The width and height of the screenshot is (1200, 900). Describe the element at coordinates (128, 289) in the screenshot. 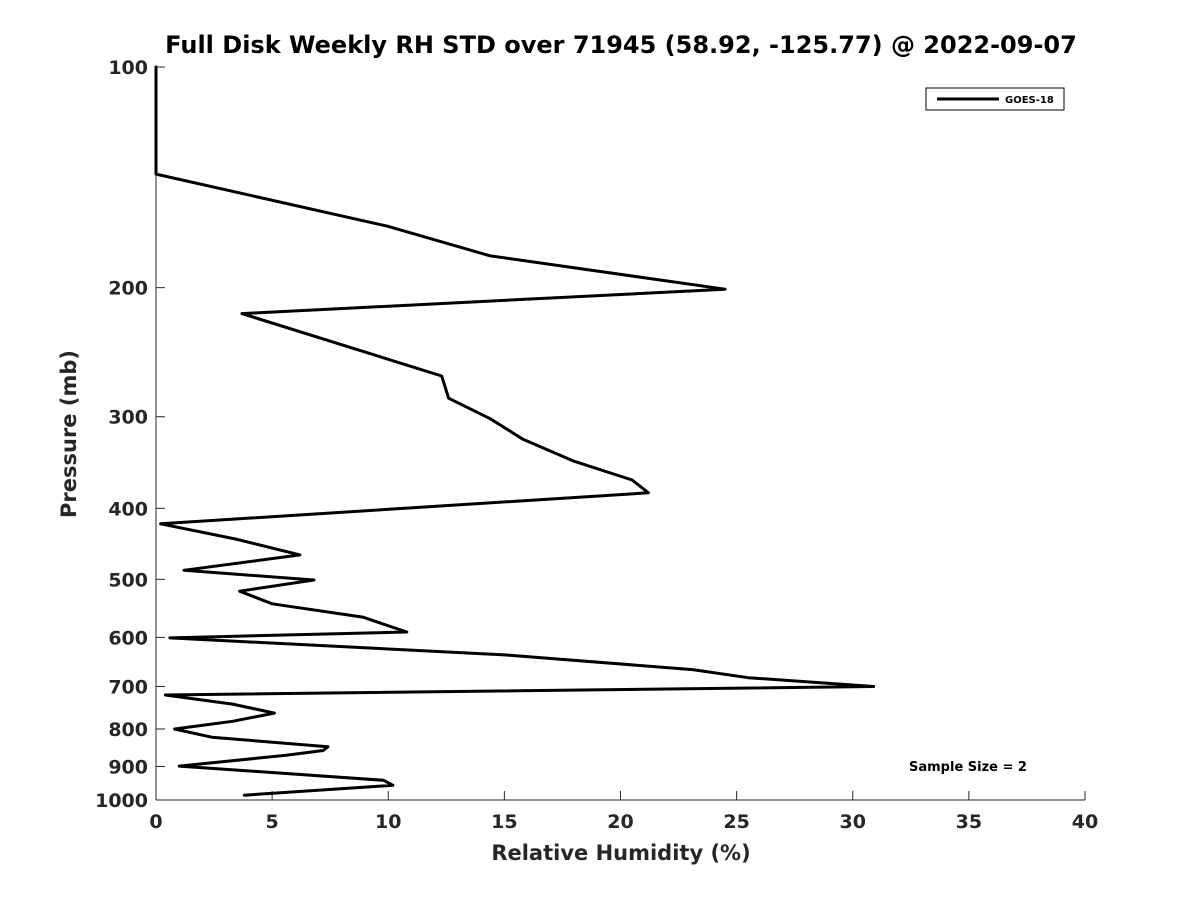

I see `y-tick-label-200: 200` at that location.